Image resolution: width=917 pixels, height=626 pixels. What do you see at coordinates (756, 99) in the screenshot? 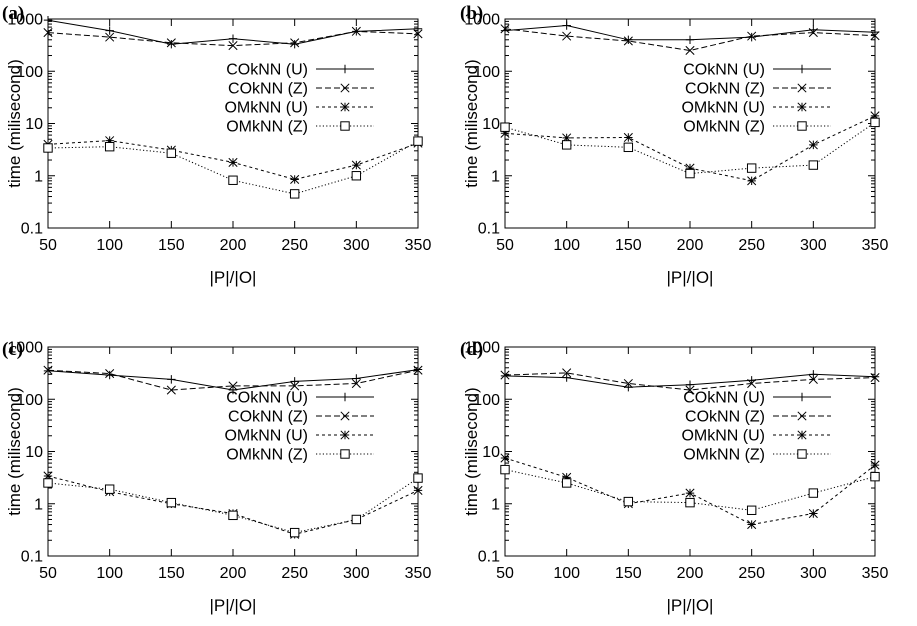
I see `legend: COkNN (U) COkNN (Z) OMkNN (U) OMkNN (Z)` at bounding box center [756, 99].